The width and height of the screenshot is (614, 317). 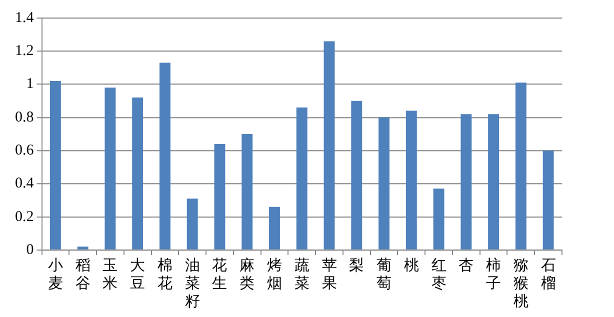 What do you see at coordinates (24, 216) in the screenshot?
I see `y-tick-label: 0.2` at bounding box center [24, 216].